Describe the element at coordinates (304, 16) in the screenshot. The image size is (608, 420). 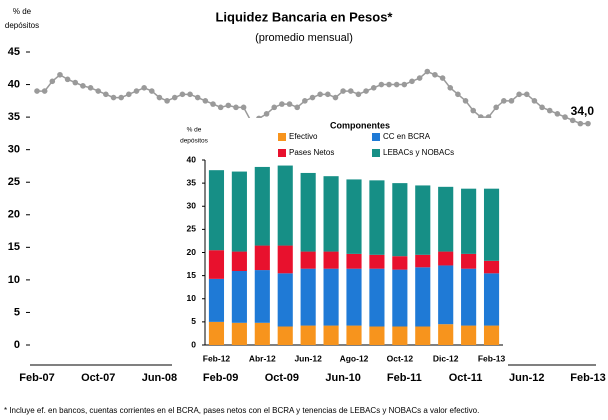
I see `chart-title: Liquidez Bancaria en Pesos*` at that location.